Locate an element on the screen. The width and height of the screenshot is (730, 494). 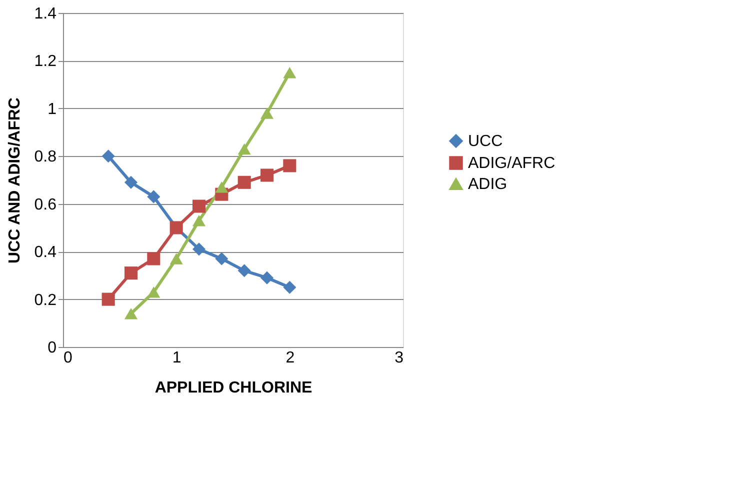
y-tick-label: 1.2 is located at coordinates (45, 61).